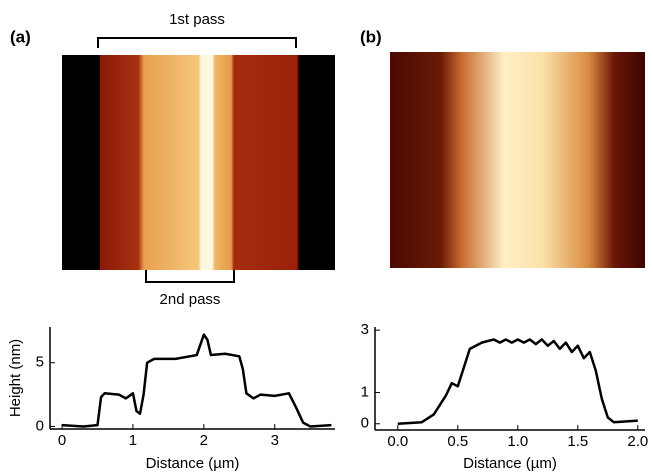 This screenshot has width=653, height=473. What do you see at coordinates (577, 441) in the screenshot?
I see `x-tick-label: 1.5` at bounding box center [577, 441].